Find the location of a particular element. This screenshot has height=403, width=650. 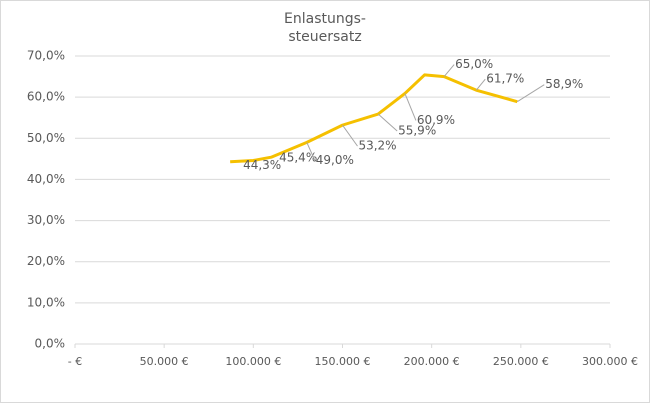

data-label: 60,9% is located at coordinates (436, 120).